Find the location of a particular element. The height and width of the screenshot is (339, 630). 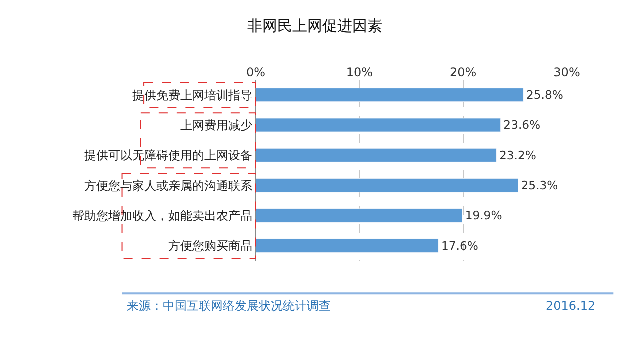

text: 2016.12 is located at coordinates (571, 306).